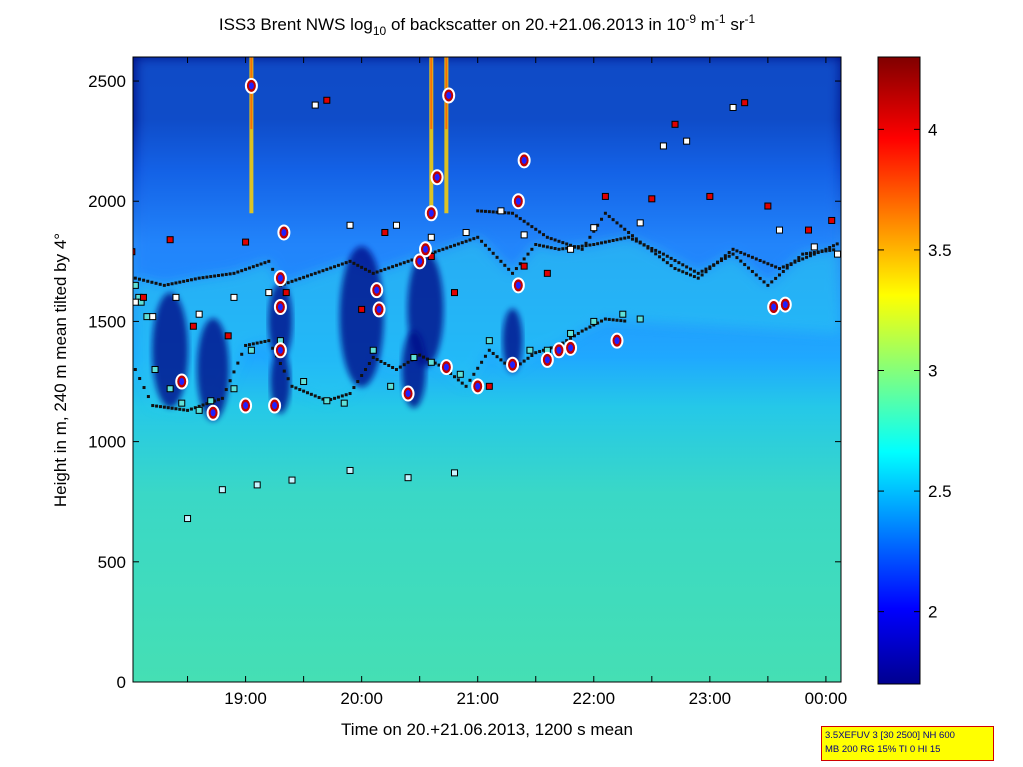 This screenshot has height=767, width=1023. I want to click on x-tick-label: 19:00, so click(245, 698).